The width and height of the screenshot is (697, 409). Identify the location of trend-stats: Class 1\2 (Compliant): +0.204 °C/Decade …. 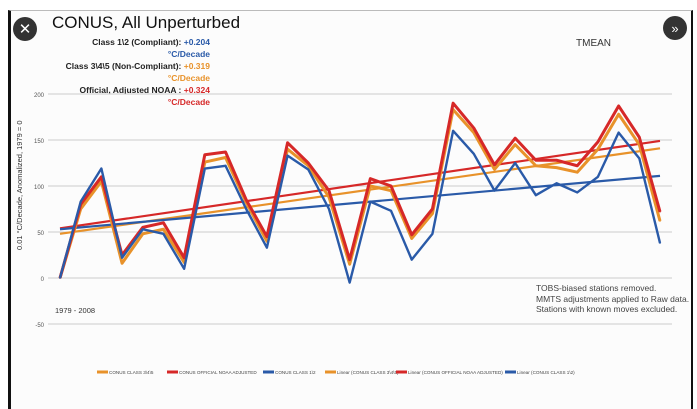
(130, 72).